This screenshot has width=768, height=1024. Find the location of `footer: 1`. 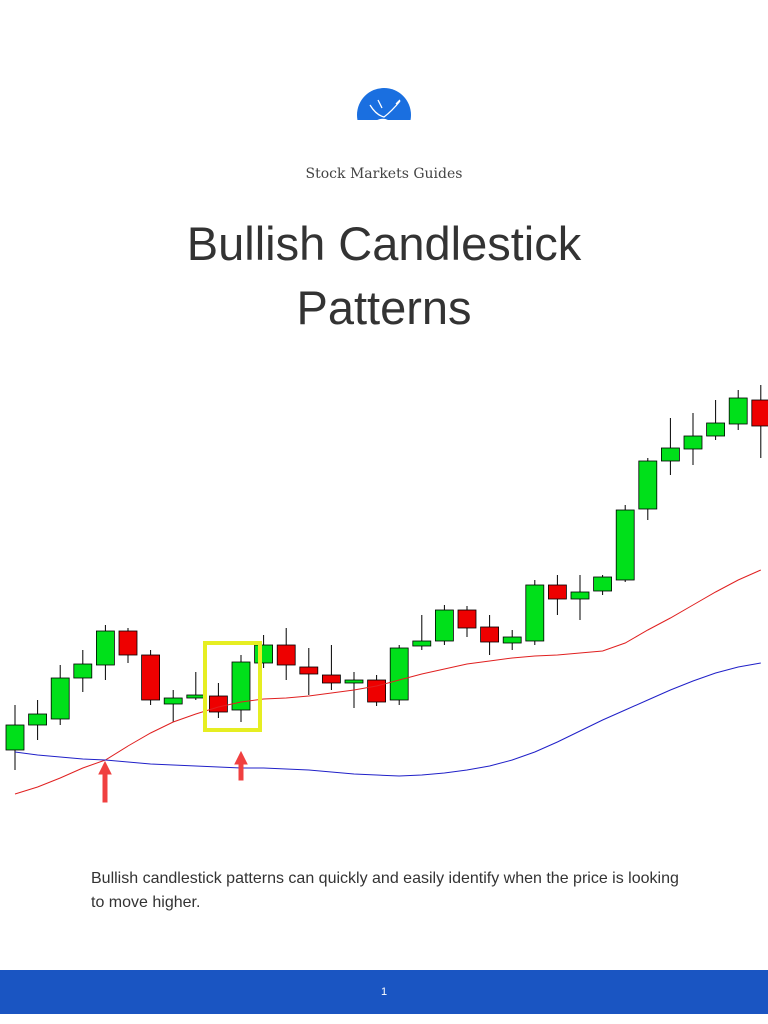

footer: 1 is located at coordinates (384, 992).